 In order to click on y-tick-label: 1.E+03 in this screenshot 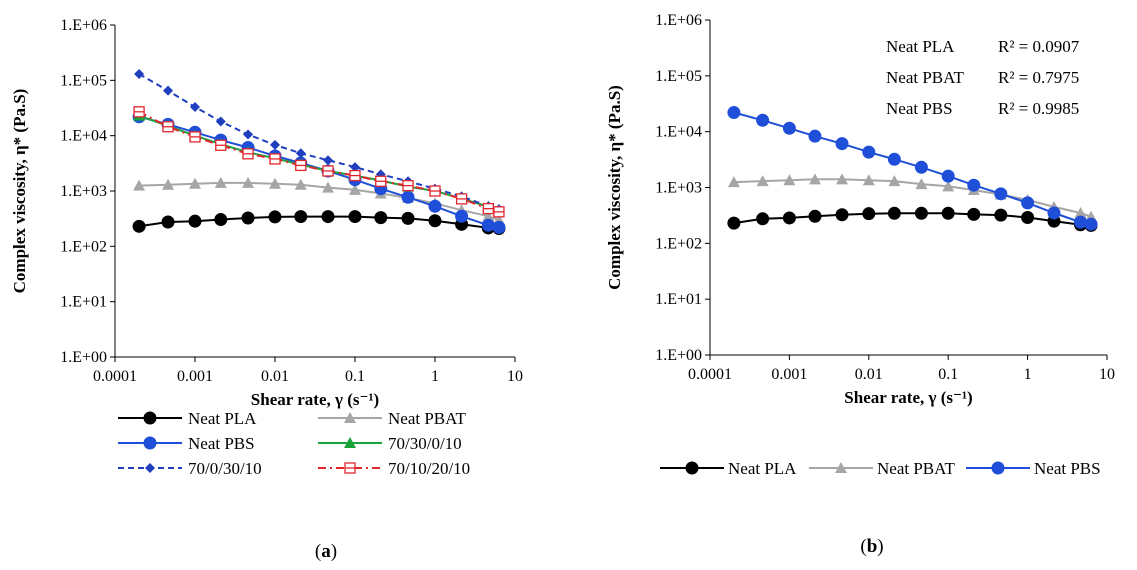, I will do `click(678, 188)`.